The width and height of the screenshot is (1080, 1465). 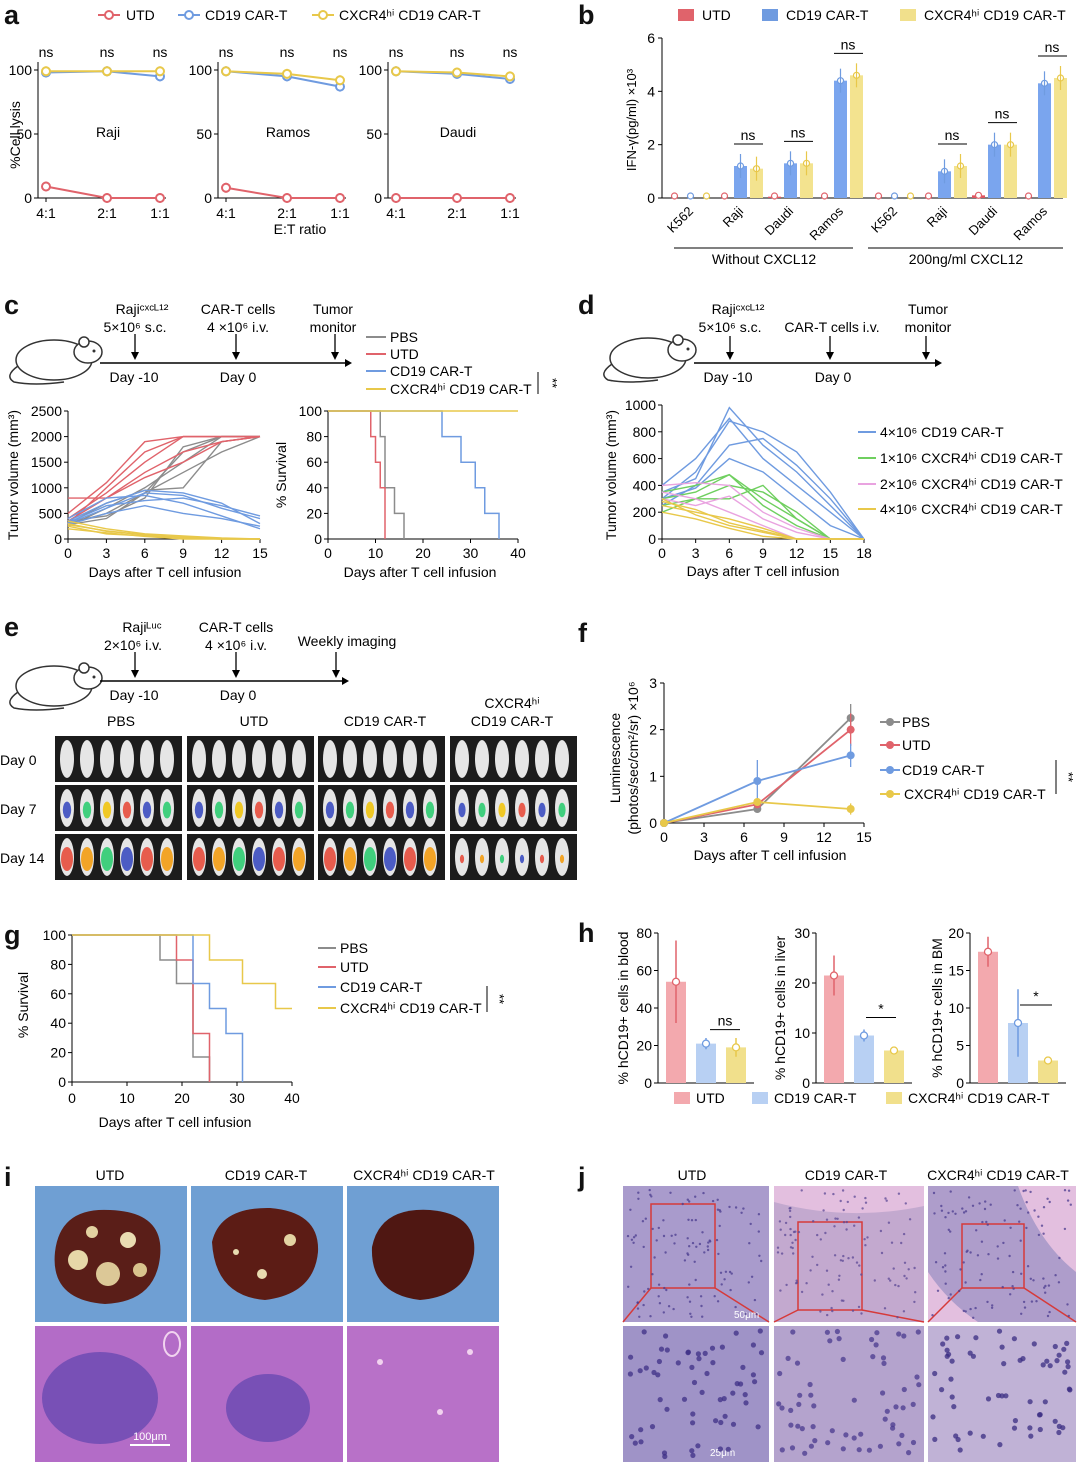 I want to click on panel-j-col-2: CXCR4ʰⁱ CD19 CAR-T, so click(x=998, y=1175).